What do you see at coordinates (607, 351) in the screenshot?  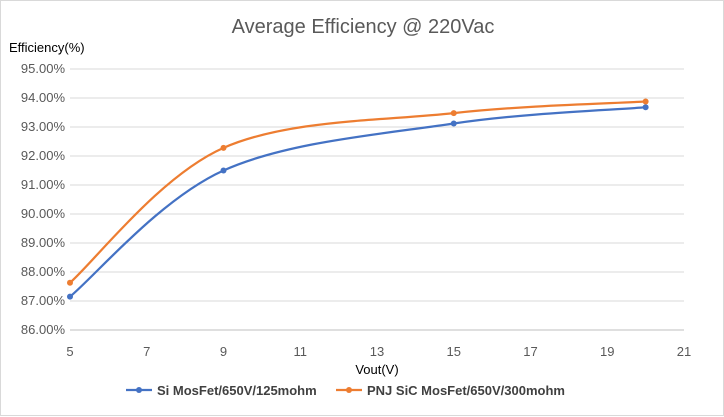 I see `x-tick-label: 19` at bounding box center [607, 351].